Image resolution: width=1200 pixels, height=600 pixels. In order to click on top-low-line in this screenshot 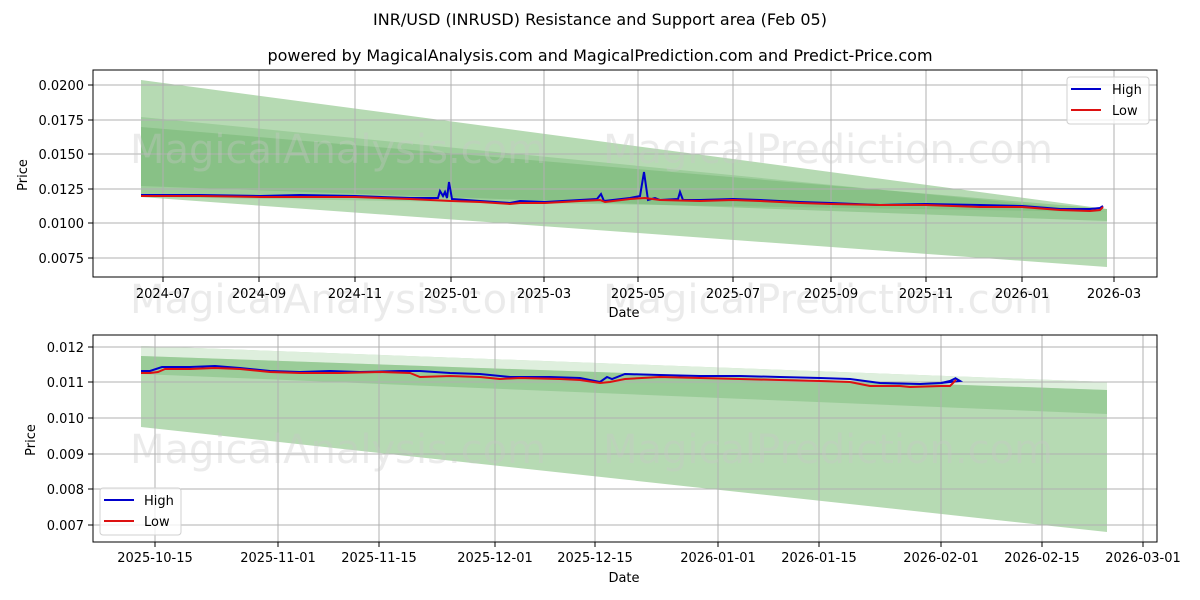, I will do `click(622, 204)`.